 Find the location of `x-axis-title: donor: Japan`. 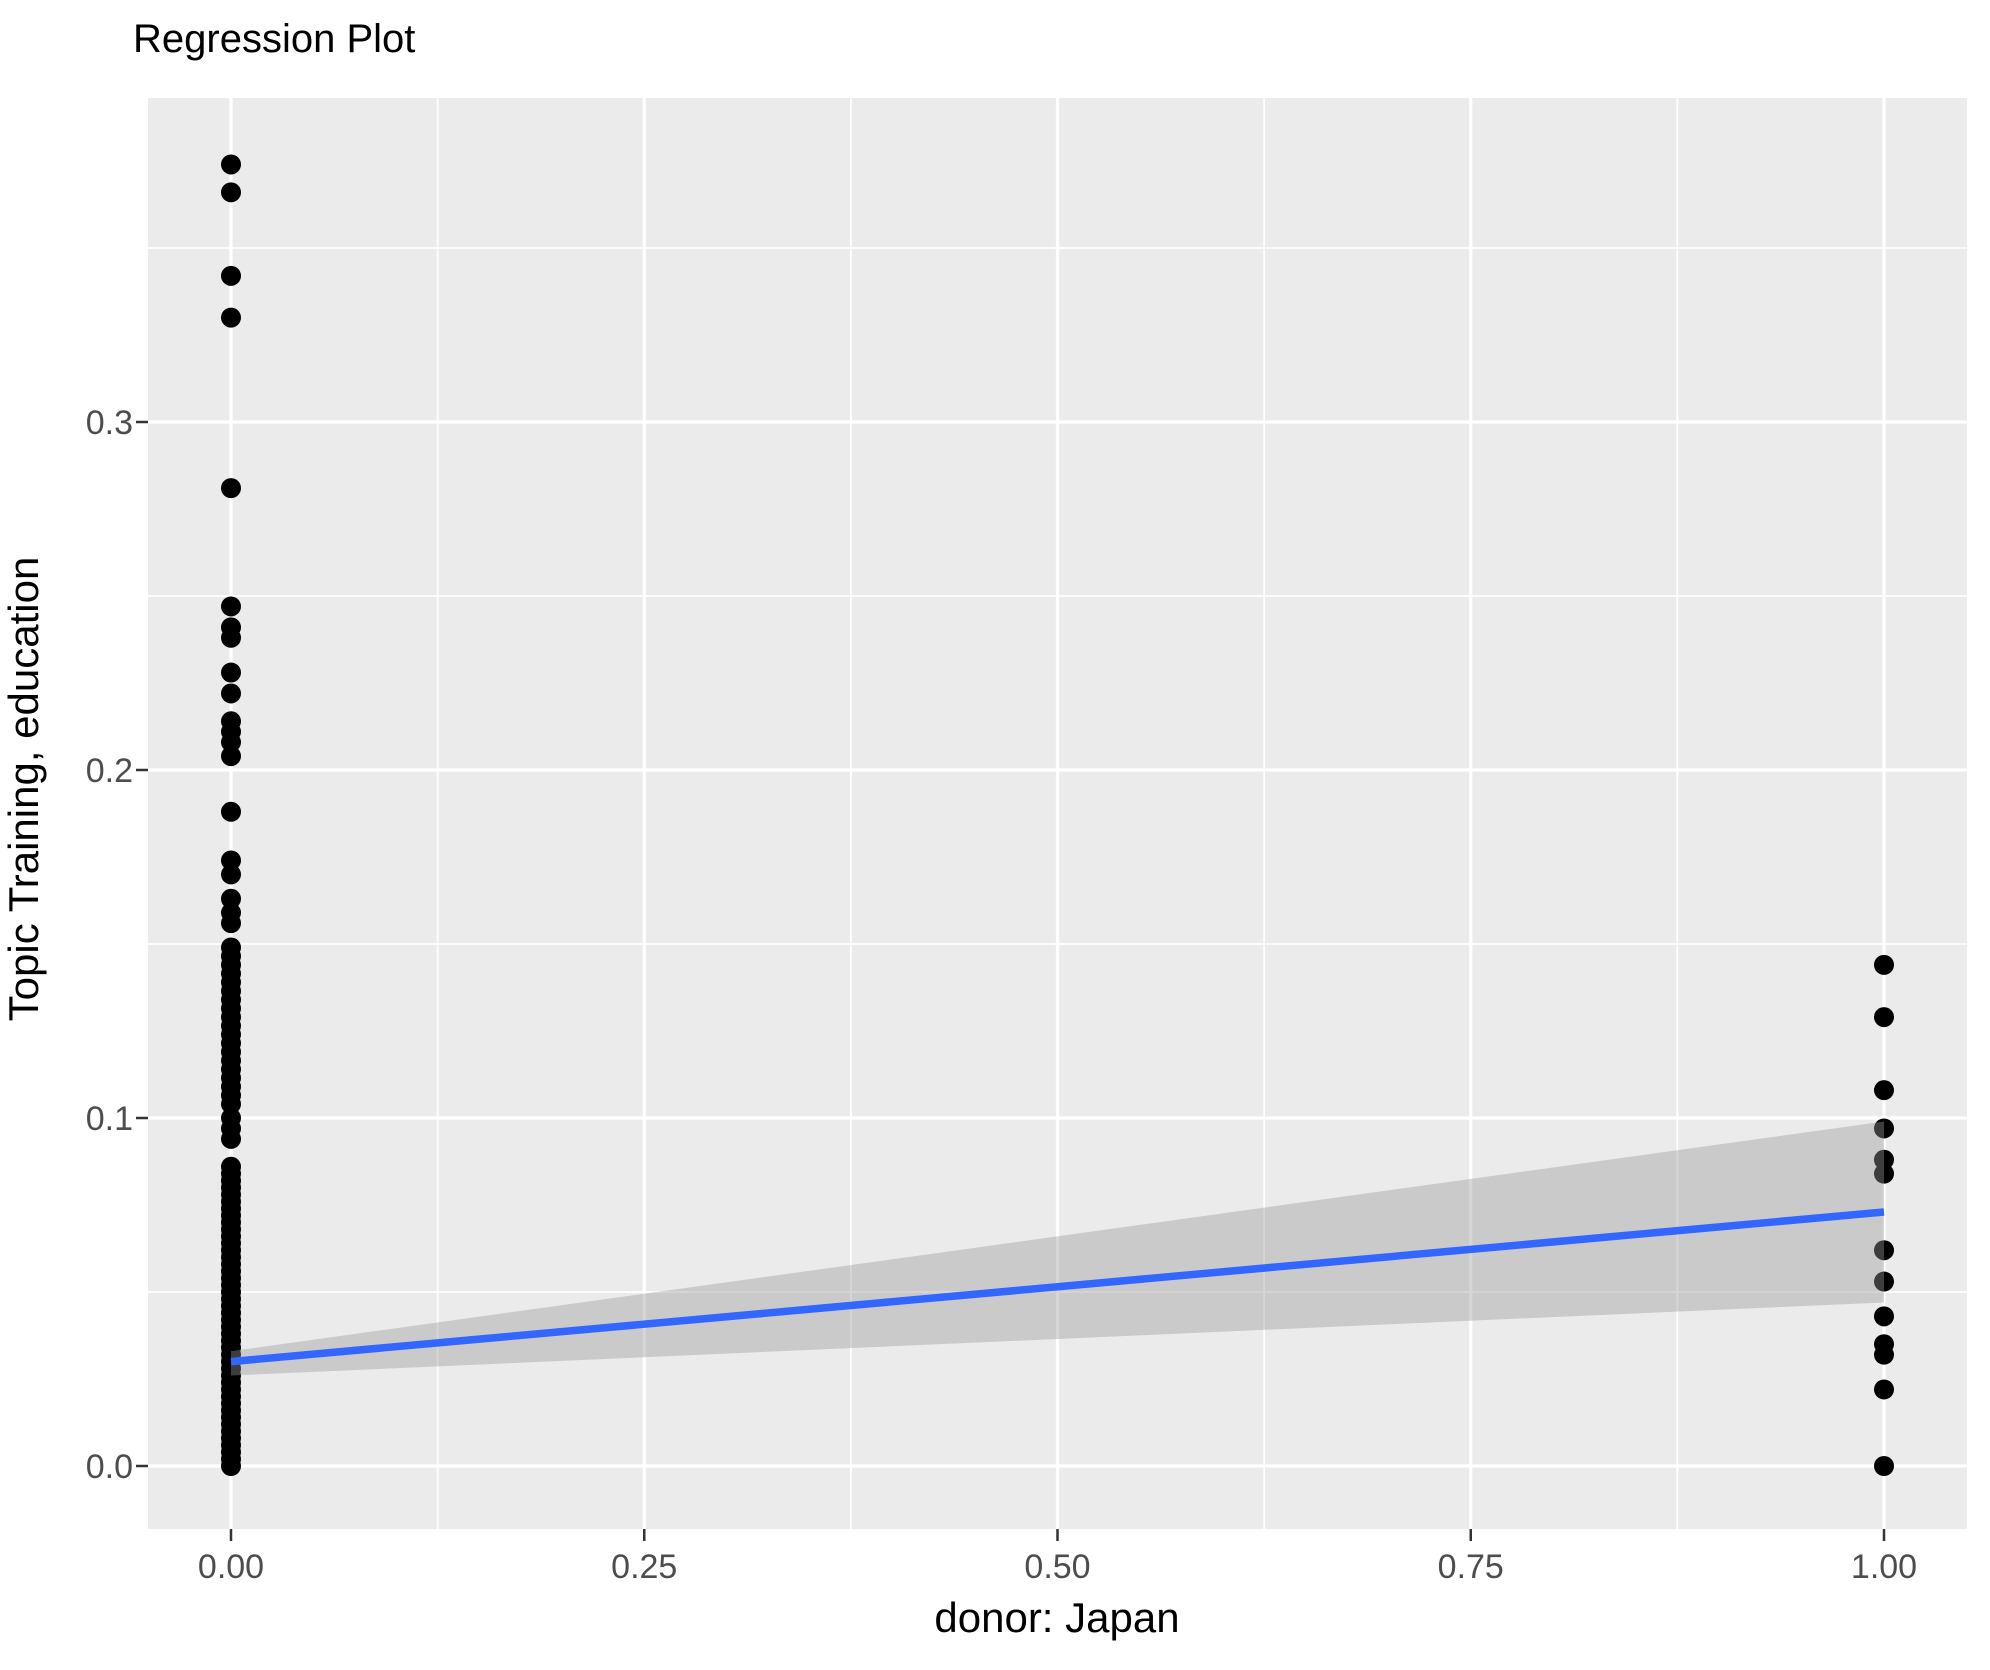

x-axis-title: donor: Japan is located at coordinates (1056, 1617).